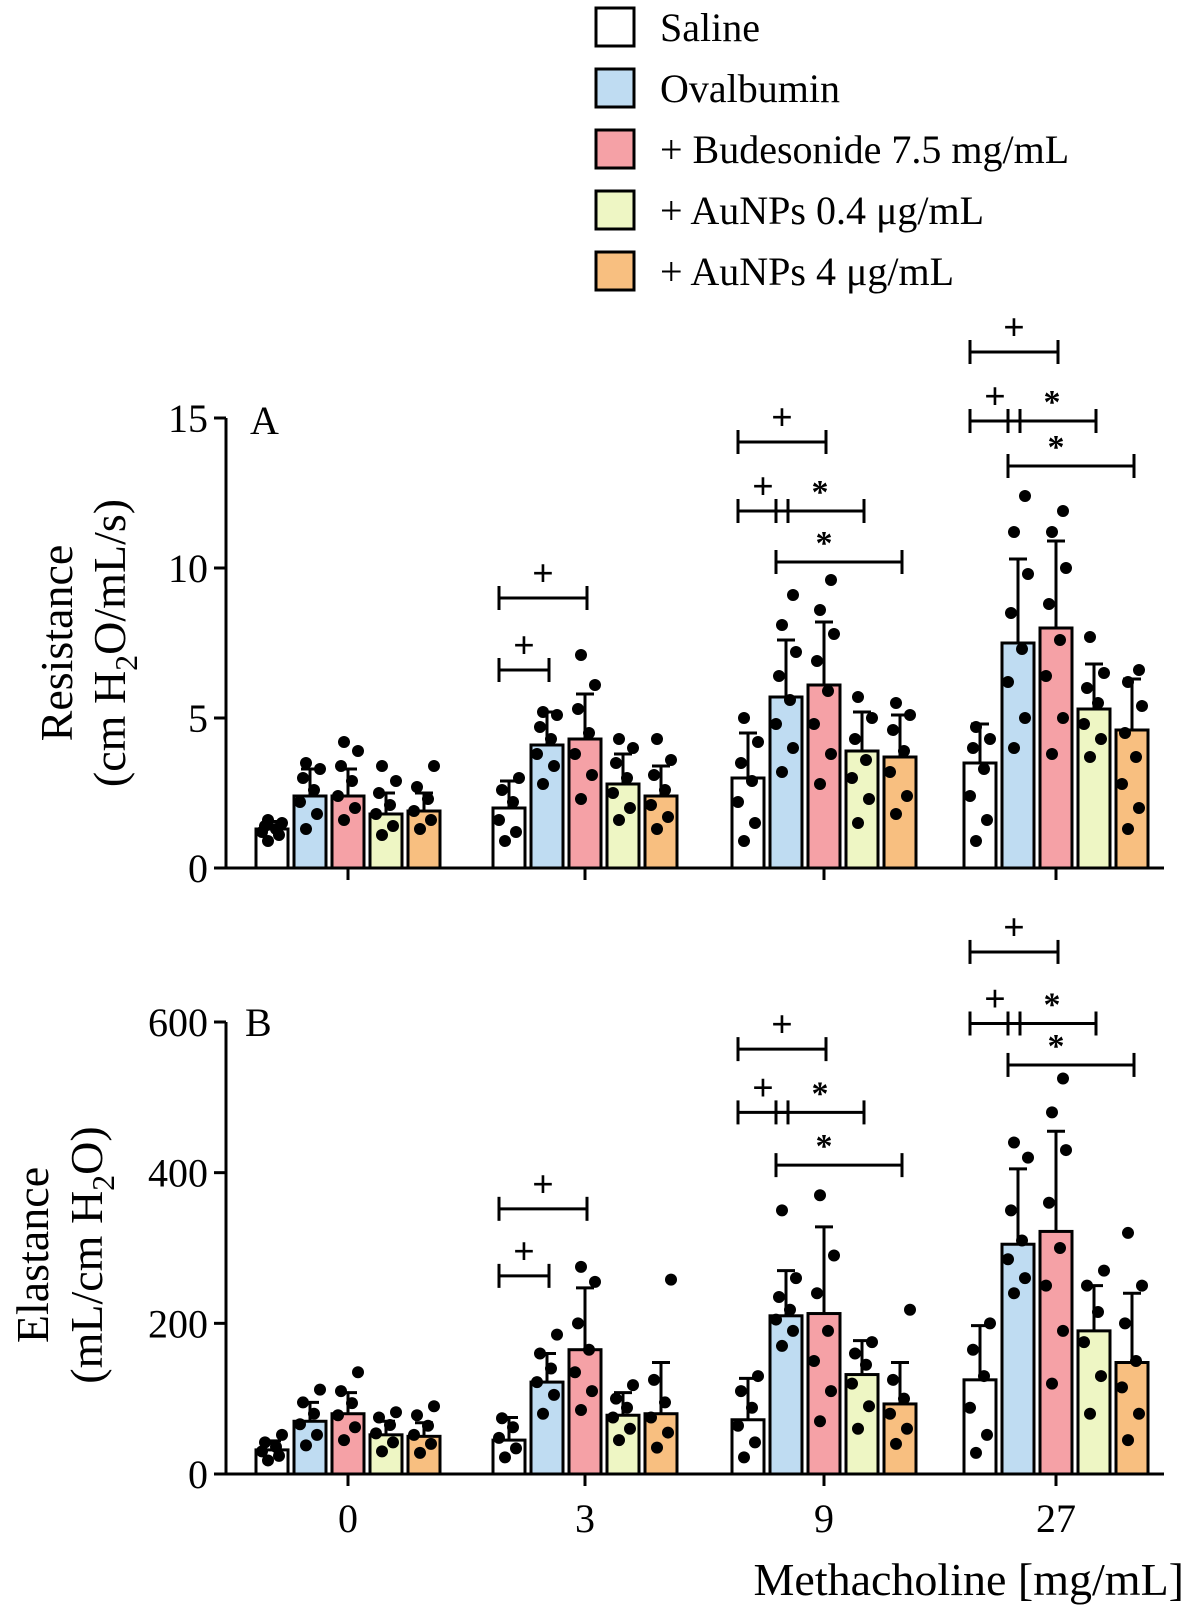 The width and height of the screenshot is (1200, 1613). What do you see at coordinates (126, 663) in the screenshot?
I see `y-axis-unit-subscript: 2` at bounding box center [126, 663].